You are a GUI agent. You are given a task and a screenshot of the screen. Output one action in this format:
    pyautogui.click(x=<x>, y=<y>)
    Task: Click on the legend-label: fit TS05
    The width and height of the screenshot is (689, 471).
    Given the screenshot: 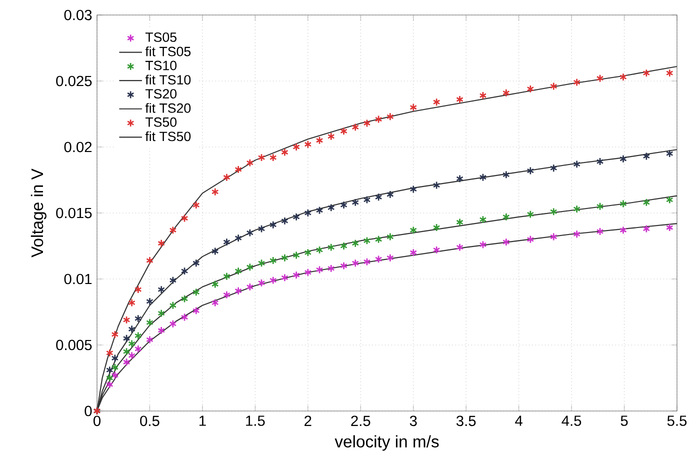 What is the action you would take?
    pyautogui.click(x=168, y=51)
    